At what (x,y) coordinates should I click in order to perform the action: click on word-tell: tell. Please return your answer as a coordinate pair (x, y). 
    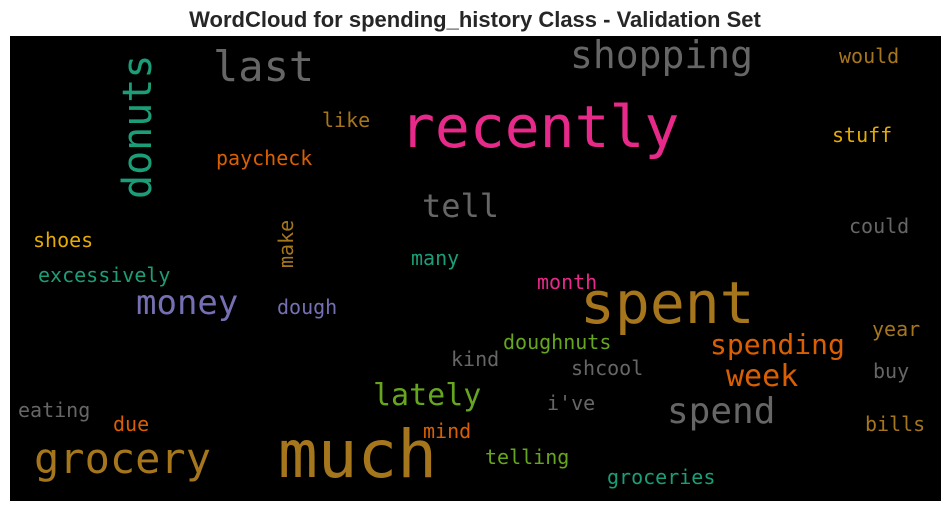
    Looking at the image, I should click on (461, 206).